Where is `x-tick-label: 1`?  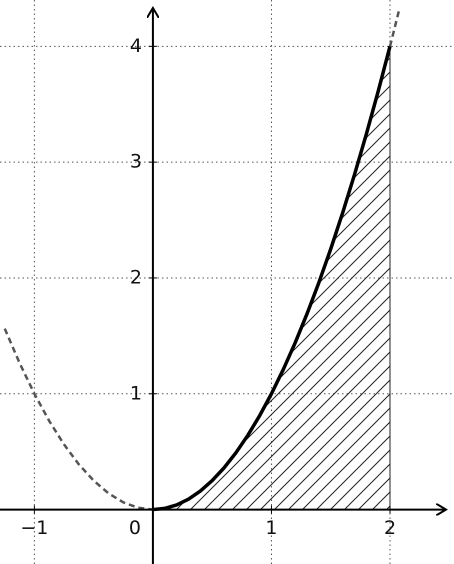
x-tick-label: 1 is located at coordinates (271, 528).